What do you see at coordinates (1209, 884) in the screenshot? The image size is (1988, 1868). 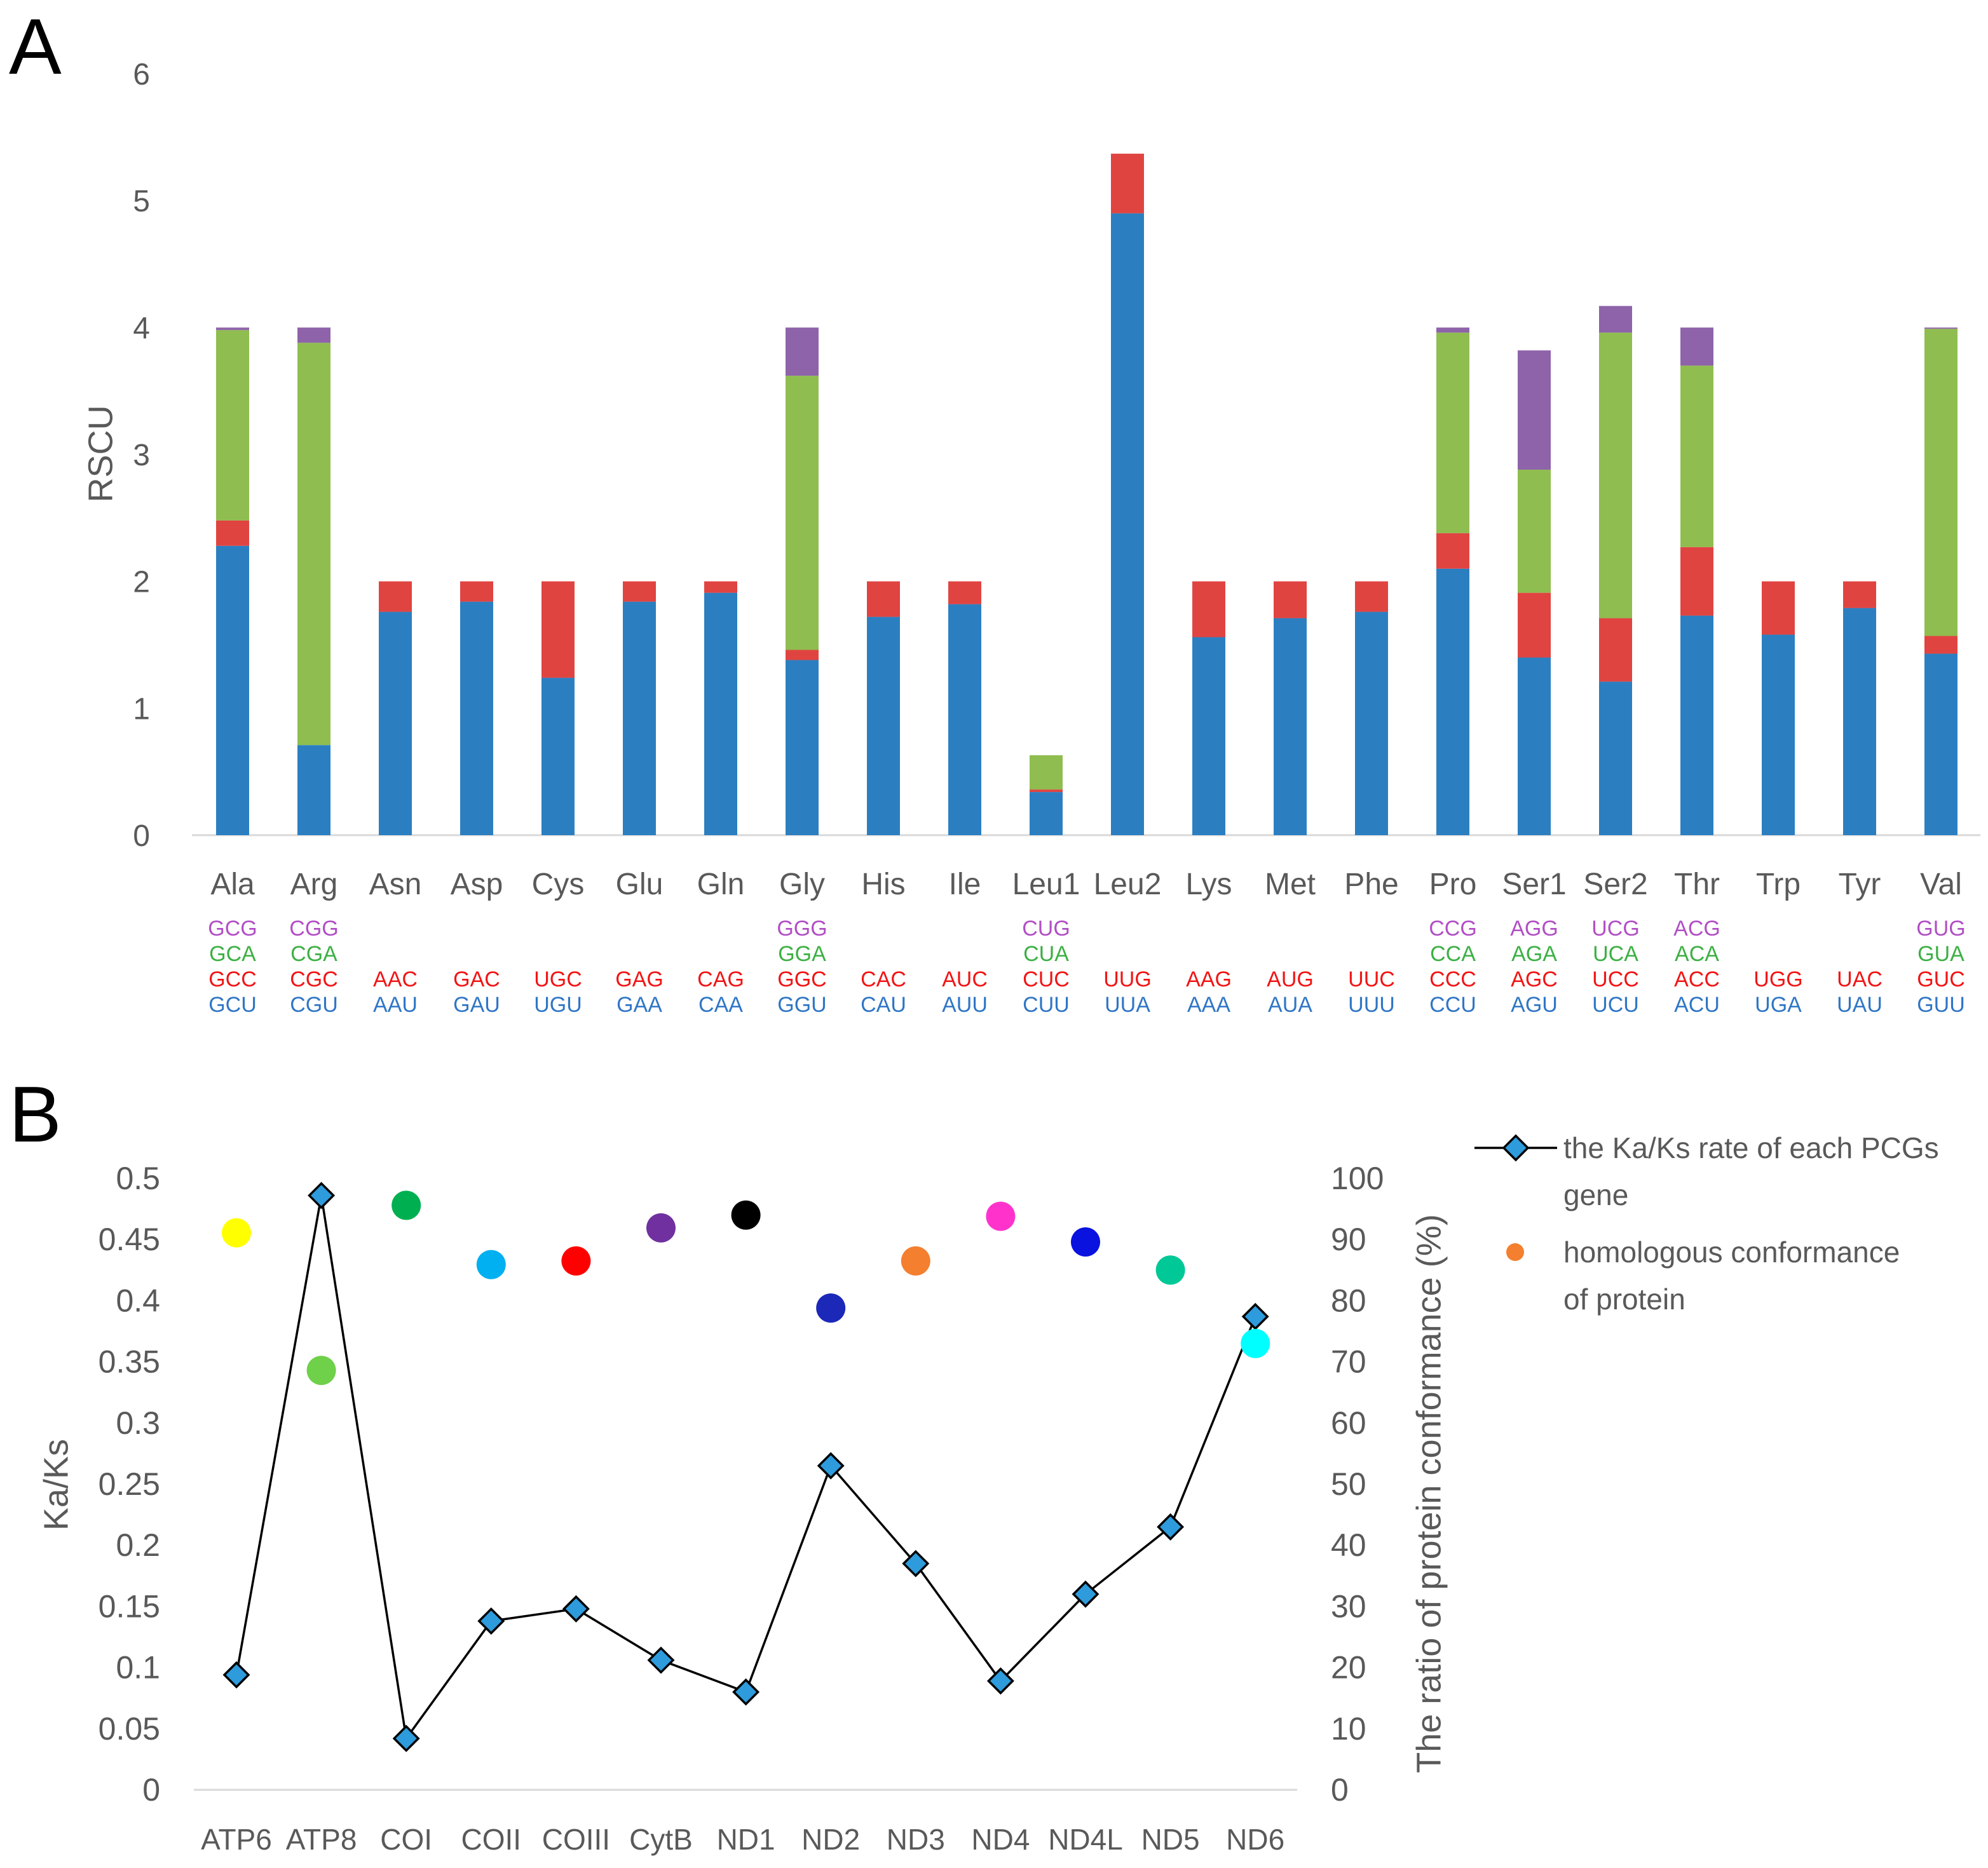 I see `amino-acid-label: Lys` at bounding box center [1209, 884].